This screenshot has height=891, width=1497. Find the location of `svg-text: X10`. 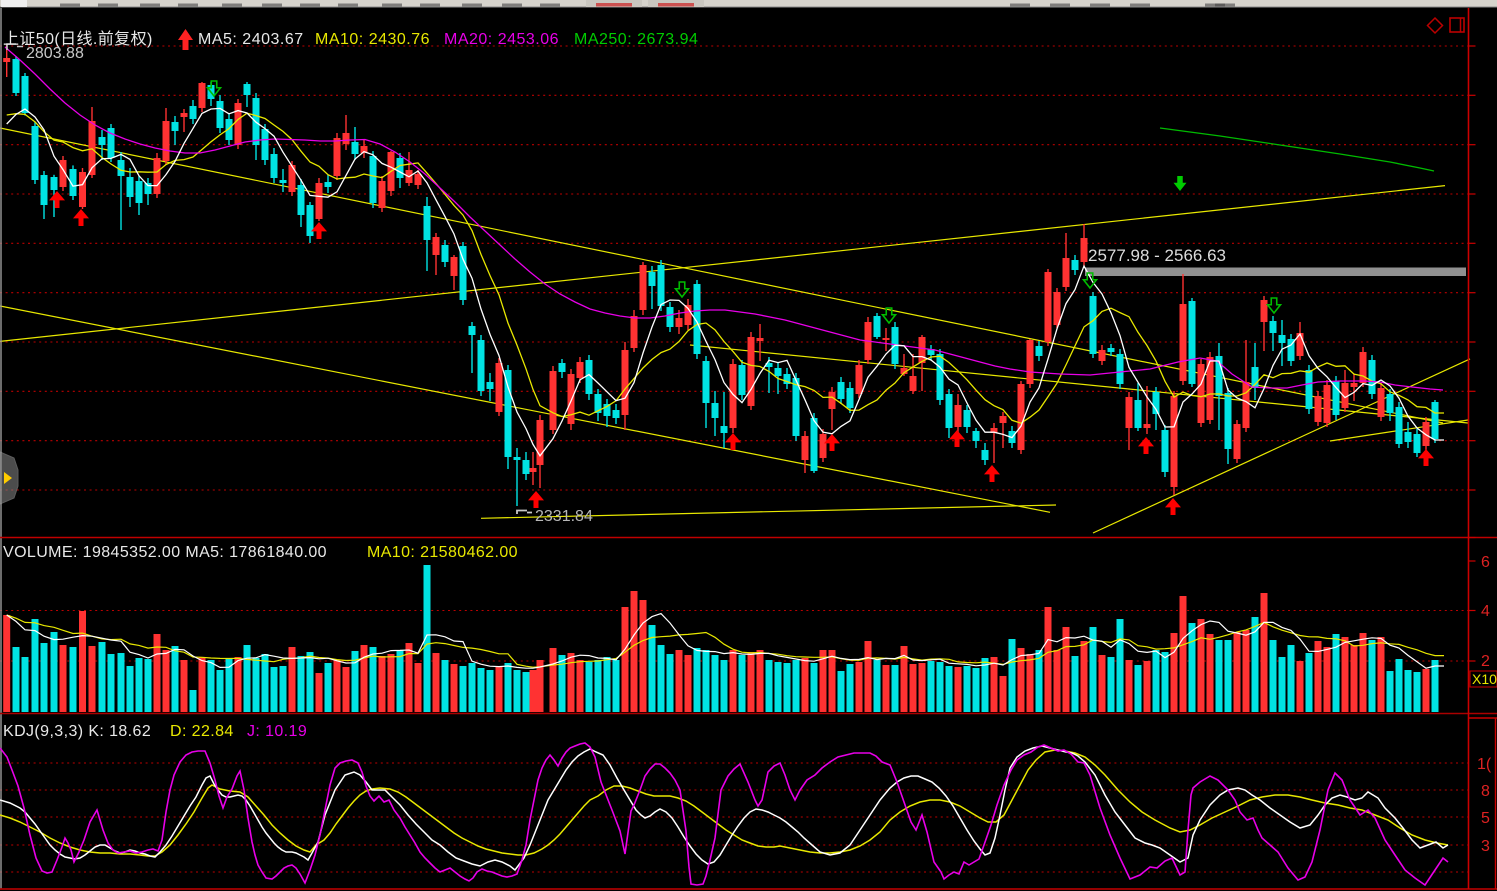

svg-text: X10 is located at coordinates (1484, 679).